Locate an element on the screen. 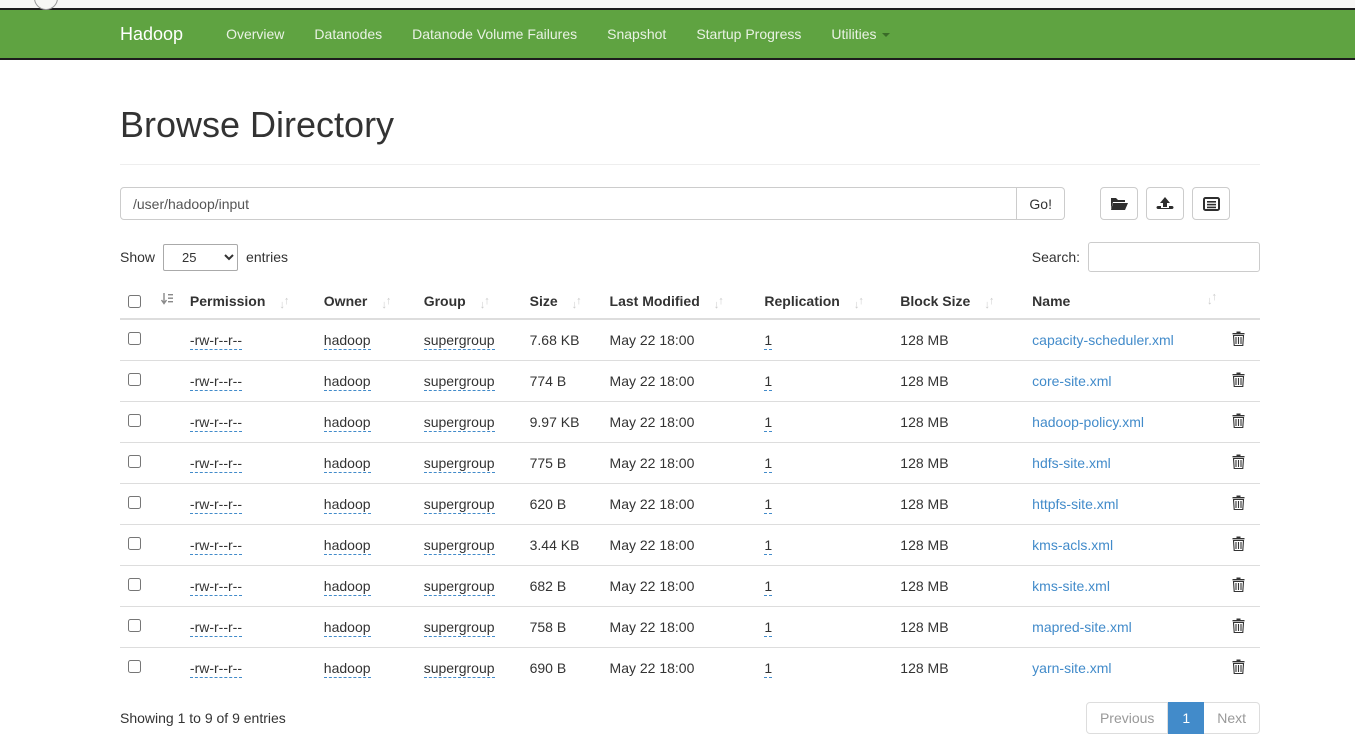  go-button: Go! is located at coordinates (1041, 203).